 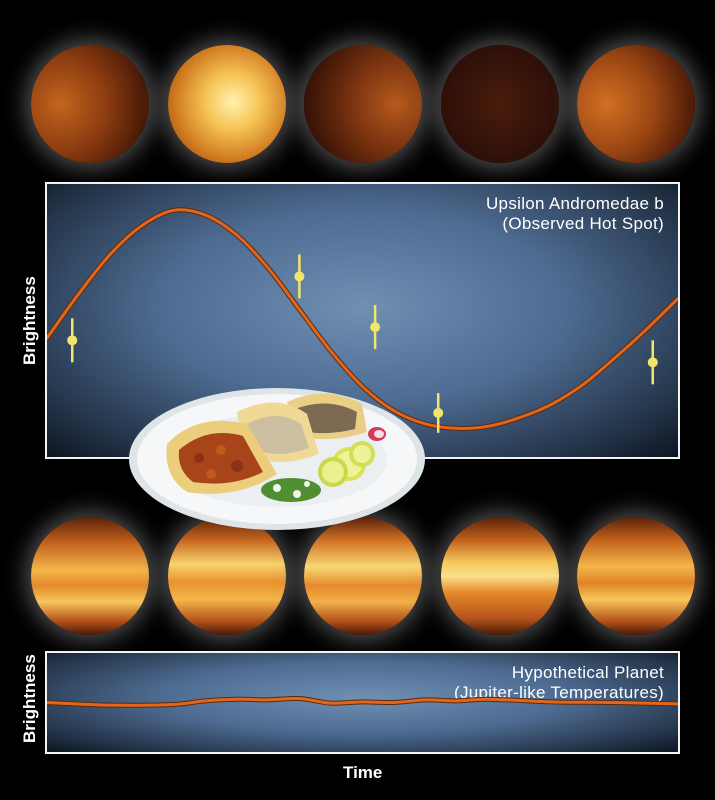 What do you see at coordinates (587, 672) in the screenshot?
I see `jupiter-like-chart-title: Hypothetical Planet` at bounding box center [587, 672].